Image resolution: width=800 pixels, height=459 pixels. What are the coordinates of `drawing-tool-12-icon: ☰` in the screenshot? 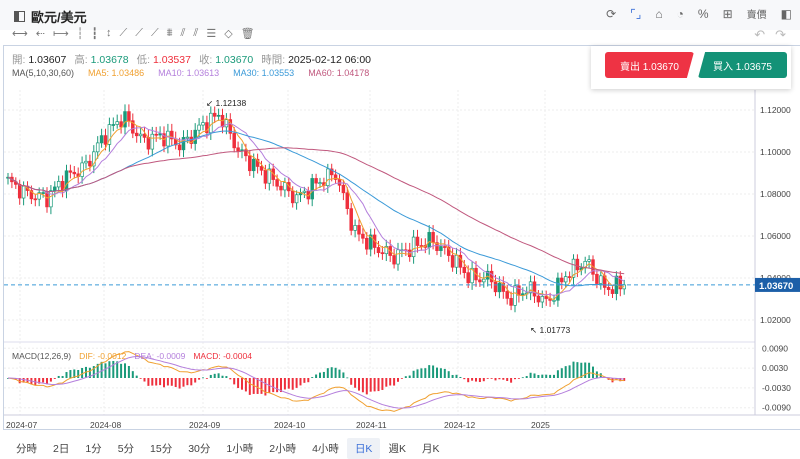 It's located at (211, 34).